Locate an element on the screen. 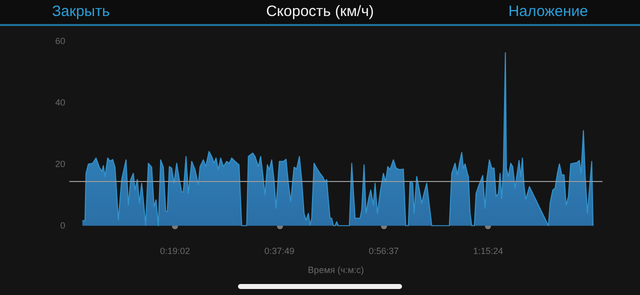 Image resolution: width=640 pixels, height=295 pixels. y-tick-label: 60 is located at coordinates (60, 41).